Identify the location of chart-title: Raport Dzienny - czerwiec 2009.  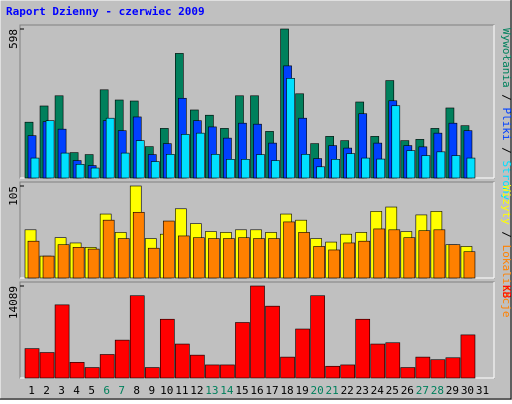
(105, 11).